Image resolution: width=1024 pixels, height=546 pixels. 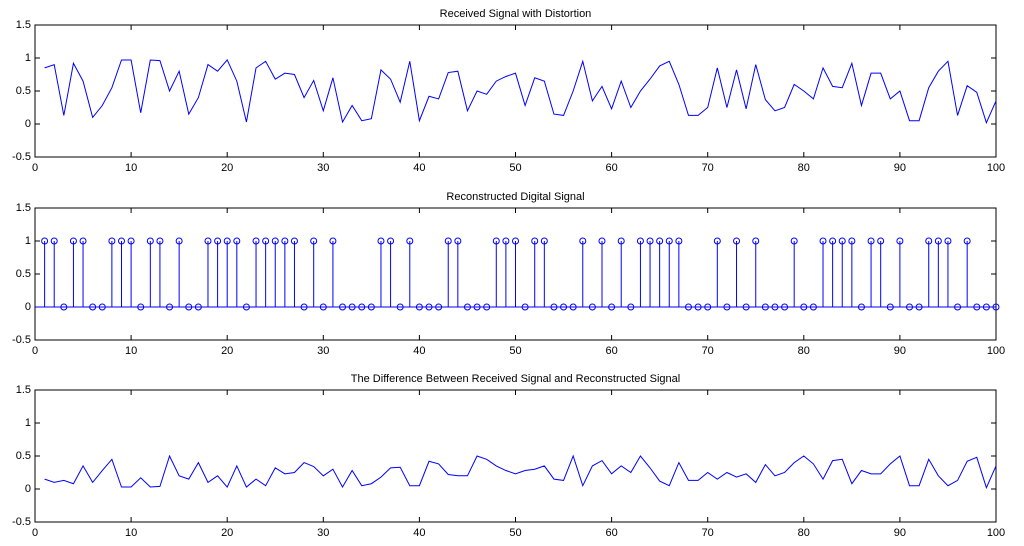 What do you see at coordinates (515, 197) in the screenshot?
I see `chart-title: Reconstructed Digital Signal` at bounding box center [515, 197].